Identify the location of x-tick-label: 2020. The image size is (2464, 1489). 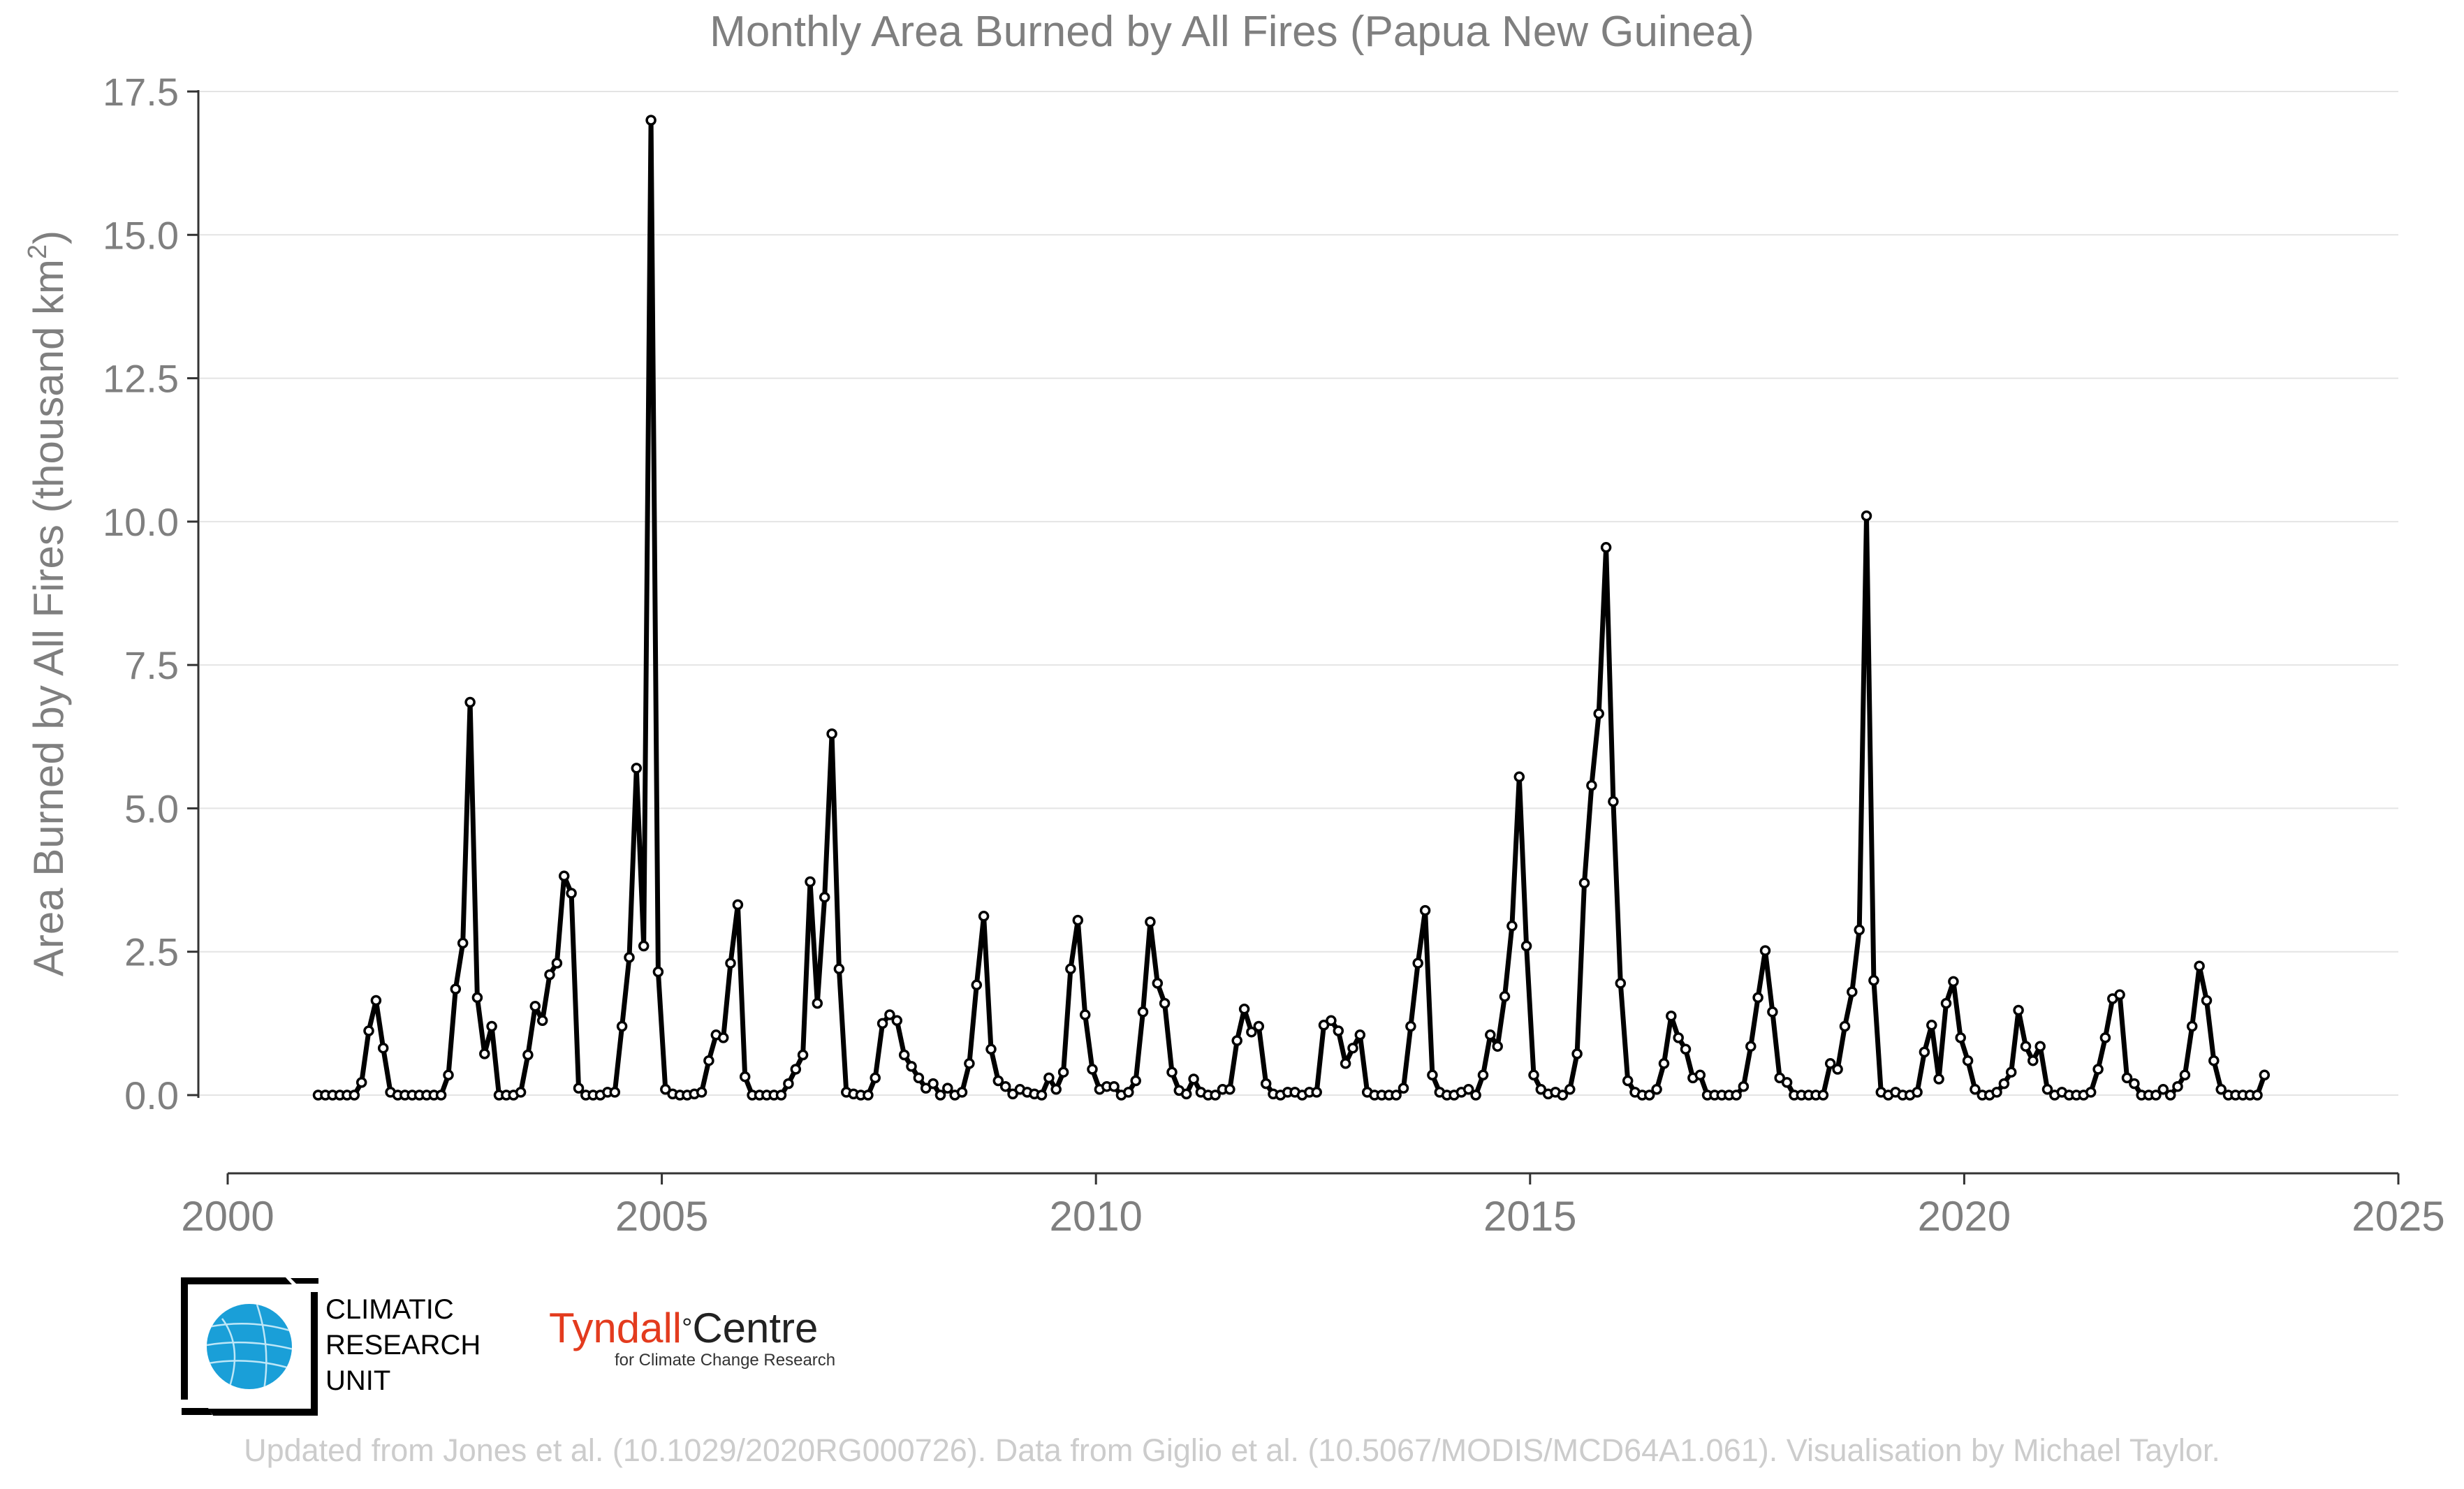
(1964, 1216).